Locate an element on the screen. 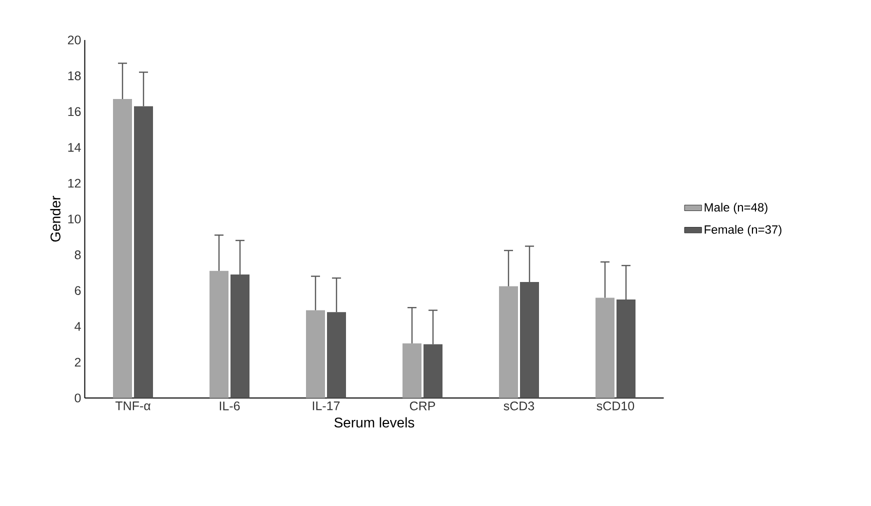  x-axis-title: Serum levels is located at coordinates (374, 422).